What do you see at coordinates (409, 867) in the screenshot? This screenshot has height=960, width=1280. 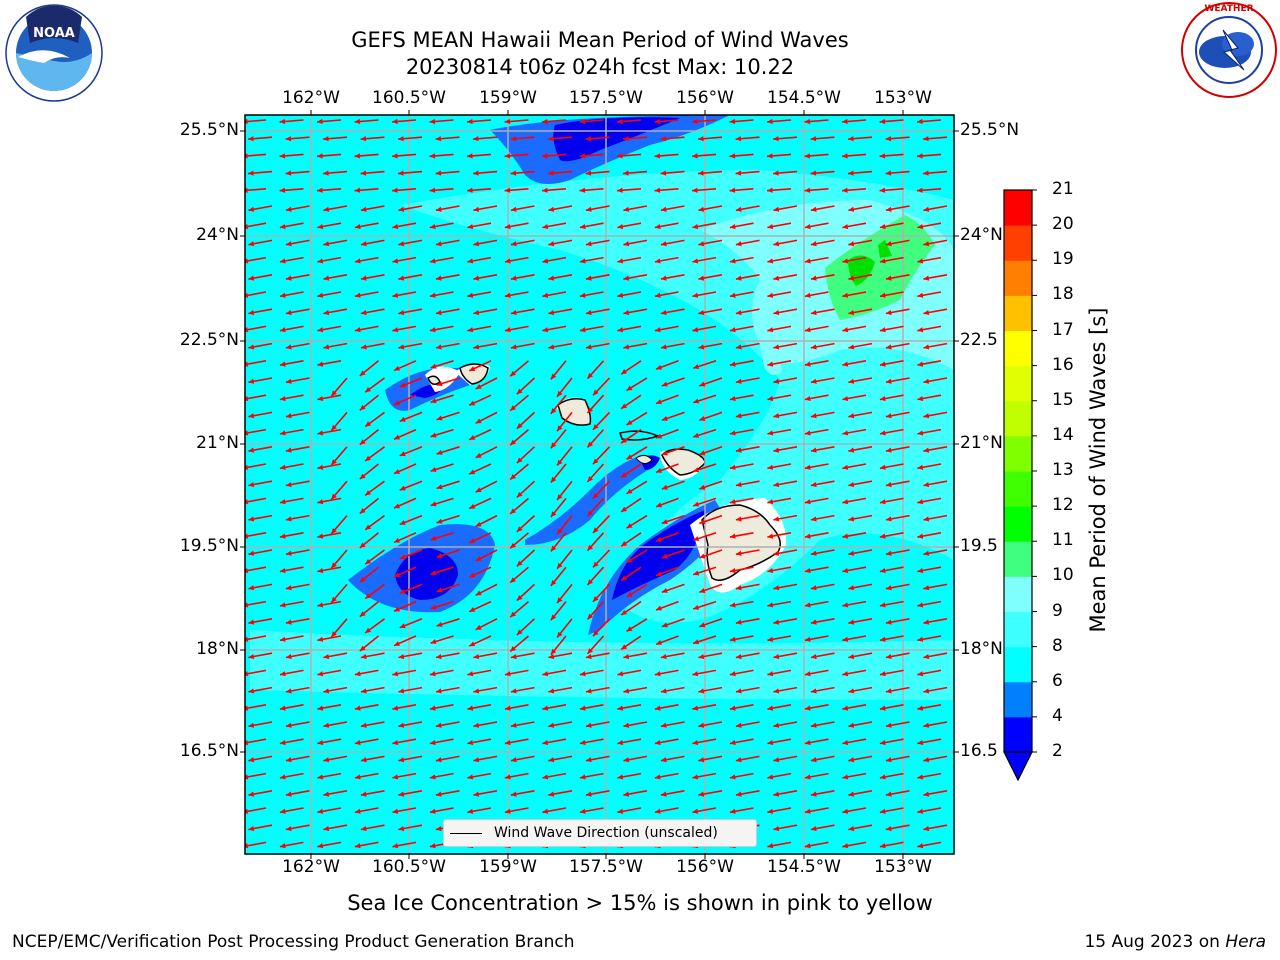 I see `lon-label-bottom: 160.5°W` at bounding box center [409, 867].